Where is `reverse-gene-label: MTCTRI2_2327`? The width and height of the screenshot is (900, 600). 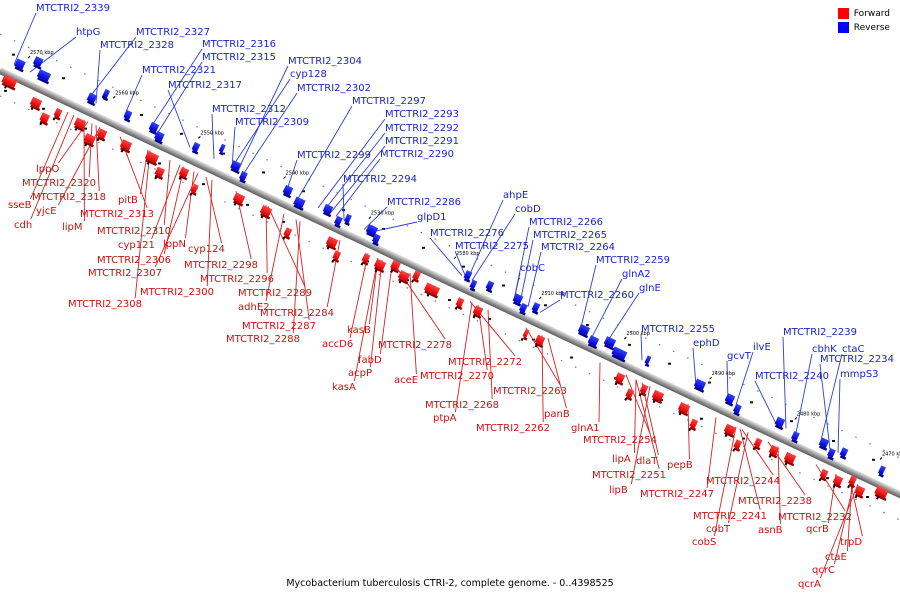
reverse-gene-label: MTCTRI2_2327 is located at coordinates (173, 32).